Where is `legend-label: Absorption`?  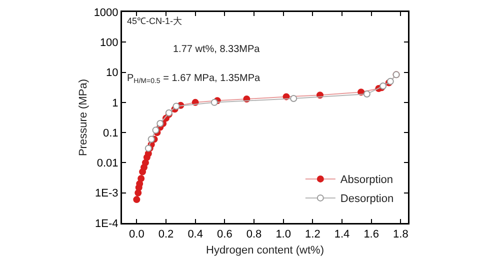
legend-label: Absorption is located at coordinates (367, 180).